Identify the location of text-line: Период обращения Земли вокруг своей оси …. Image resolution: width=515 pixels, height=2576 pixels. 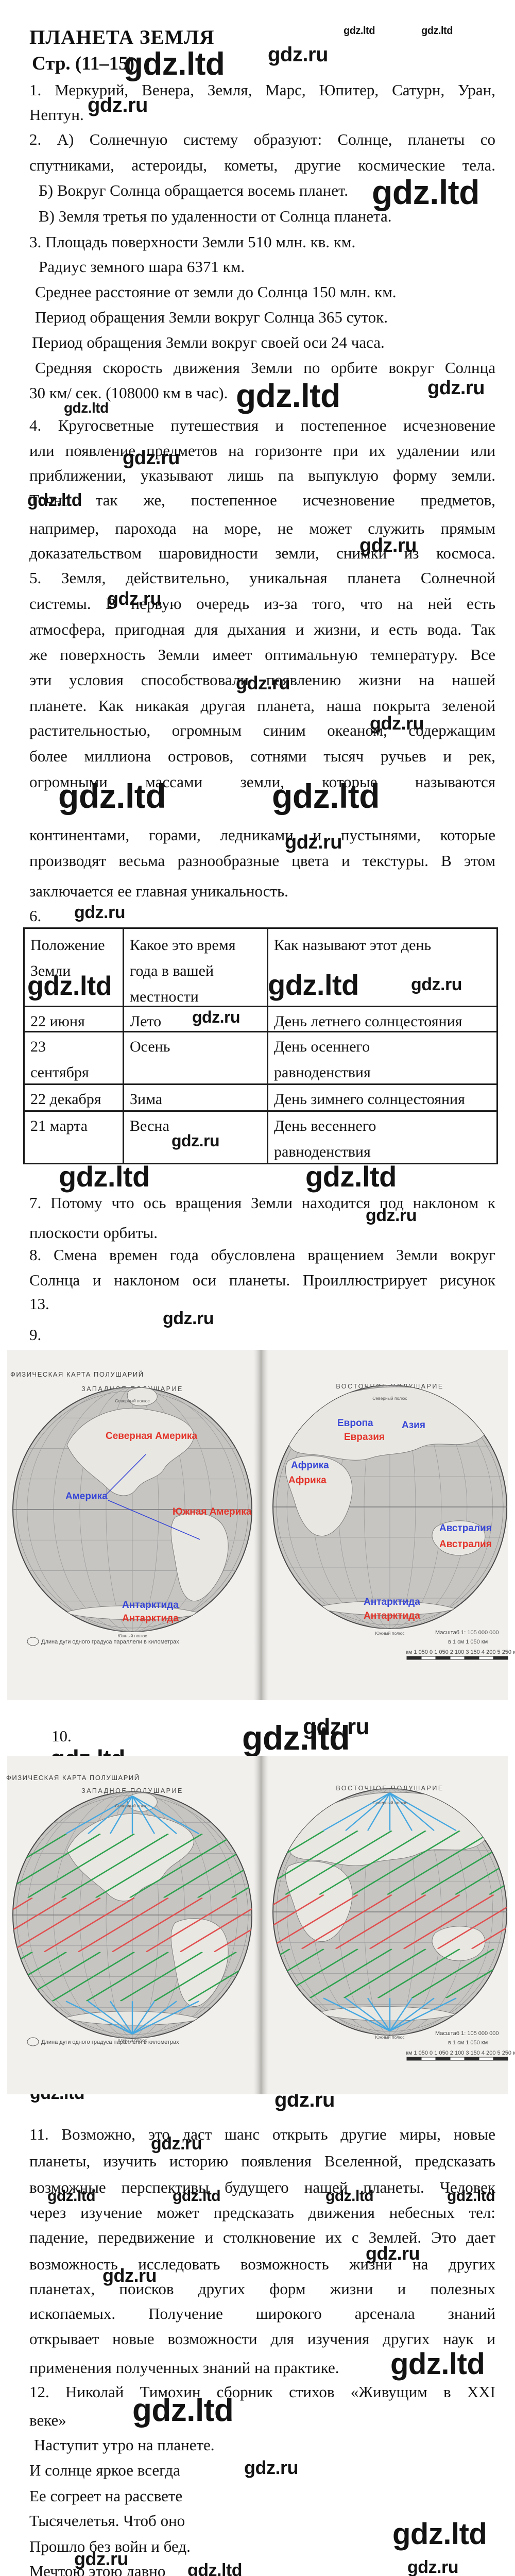
(208, 342).